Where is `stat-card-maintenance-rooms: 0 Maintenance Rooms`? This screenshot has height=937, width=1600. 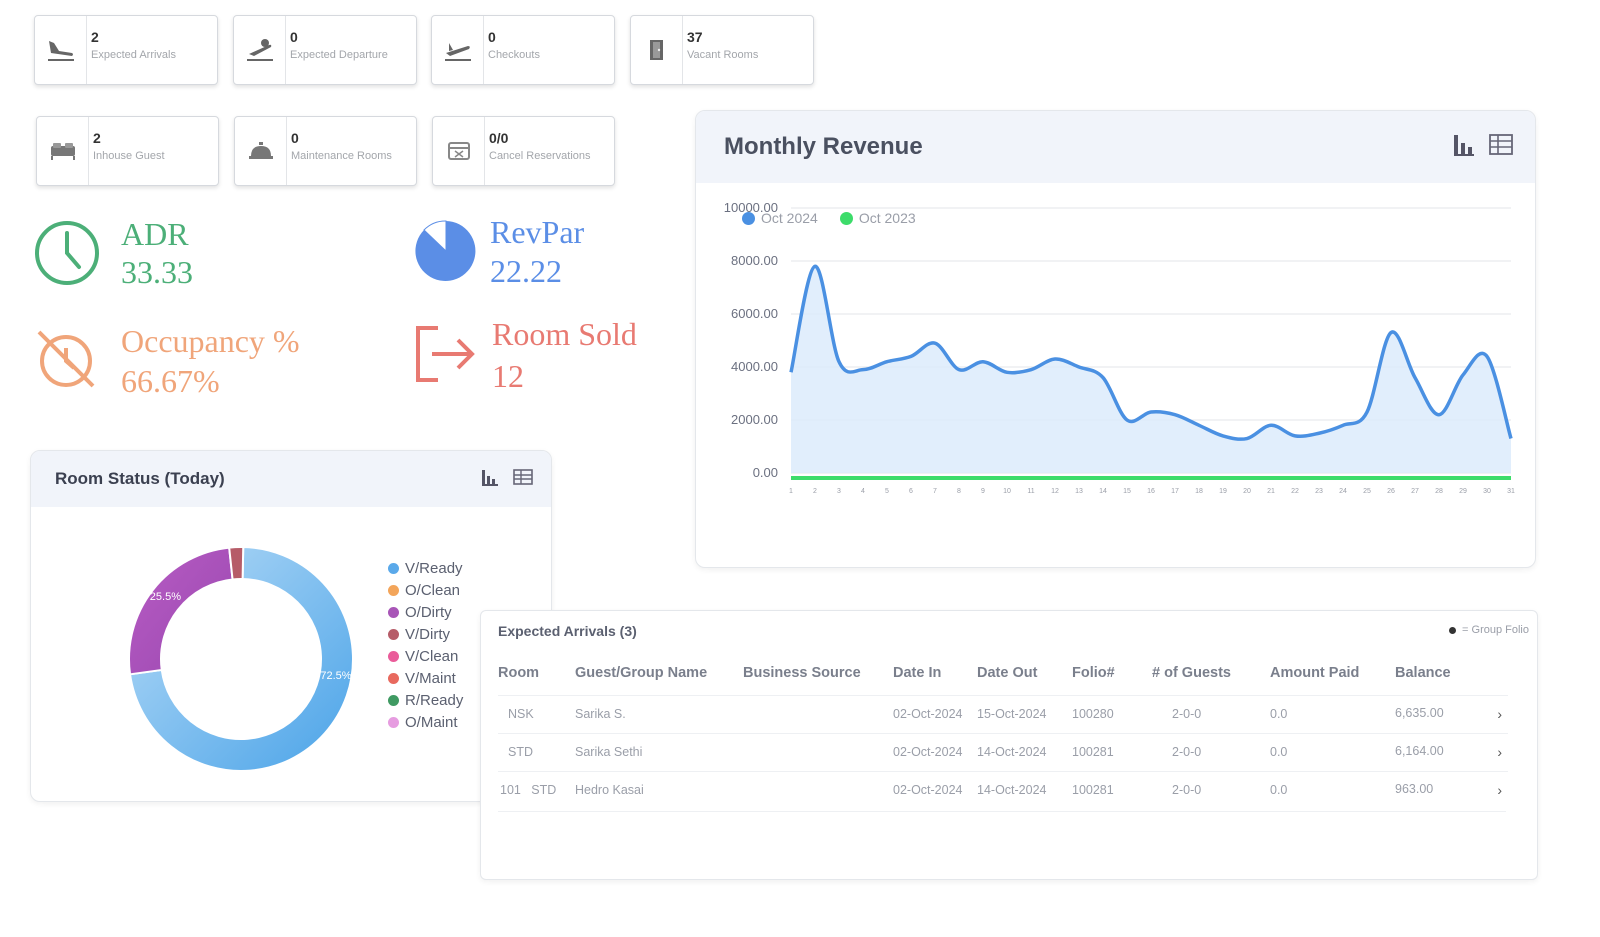 stat-card-maintenance-rooms: 0 Maintenance Rooms is located at coordinates (325, 151).